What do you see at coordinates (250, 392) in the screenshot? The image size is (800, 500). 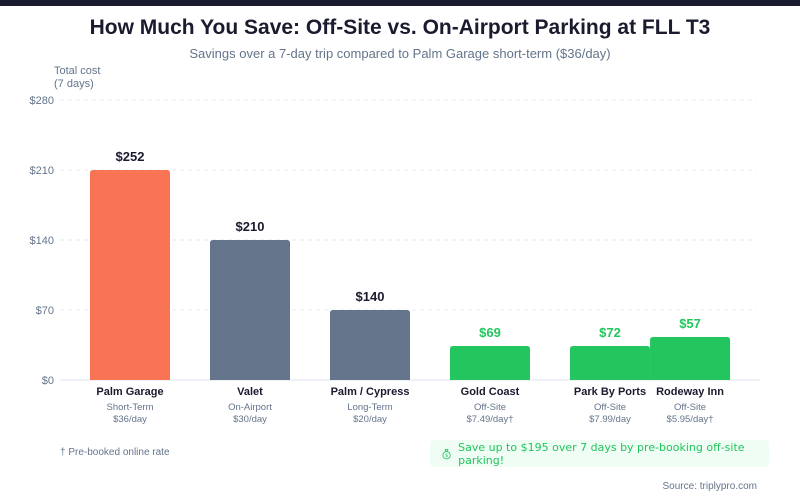 I see `x-category-label: Valet` at bounding box center [250, 392].